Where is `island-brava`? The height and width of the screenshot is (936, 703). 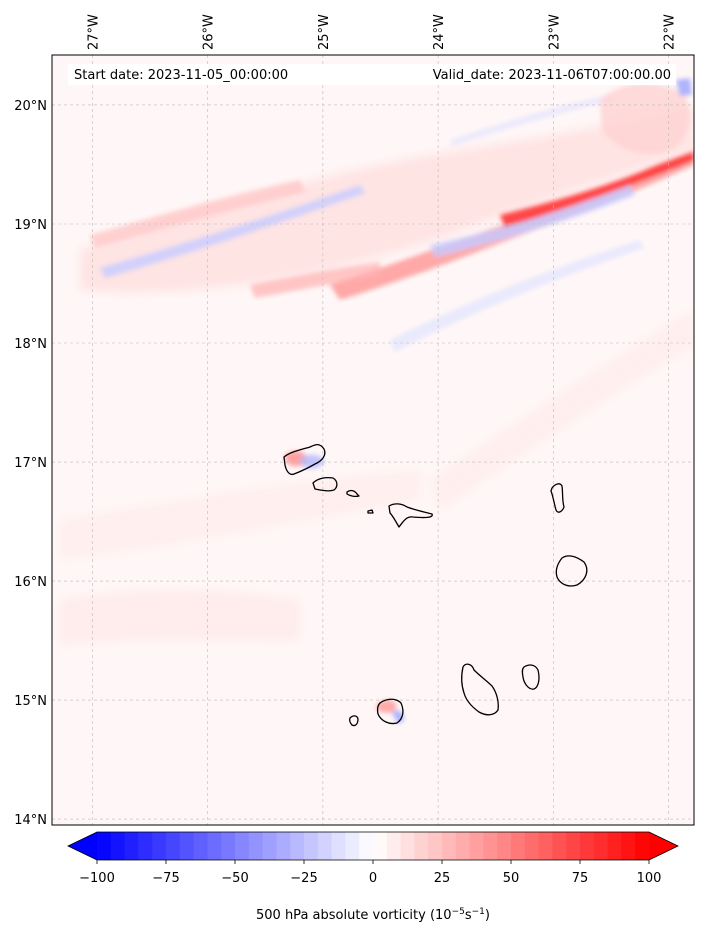
island-brava is located at coordinates (353, 721).